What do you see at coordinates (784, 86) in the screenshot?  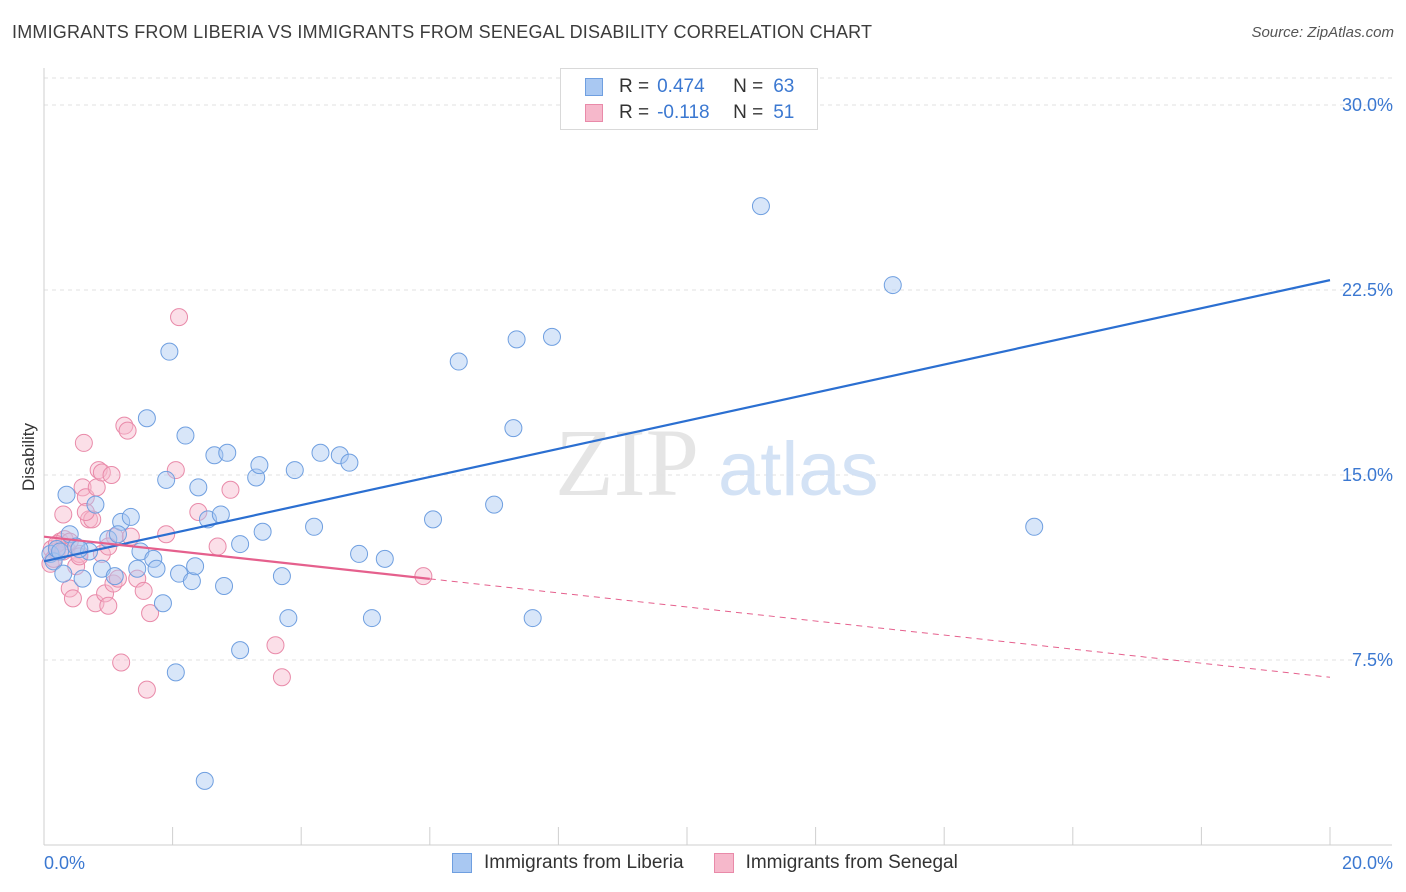 I see `n-value: 63` at bounding box center [784, 86].